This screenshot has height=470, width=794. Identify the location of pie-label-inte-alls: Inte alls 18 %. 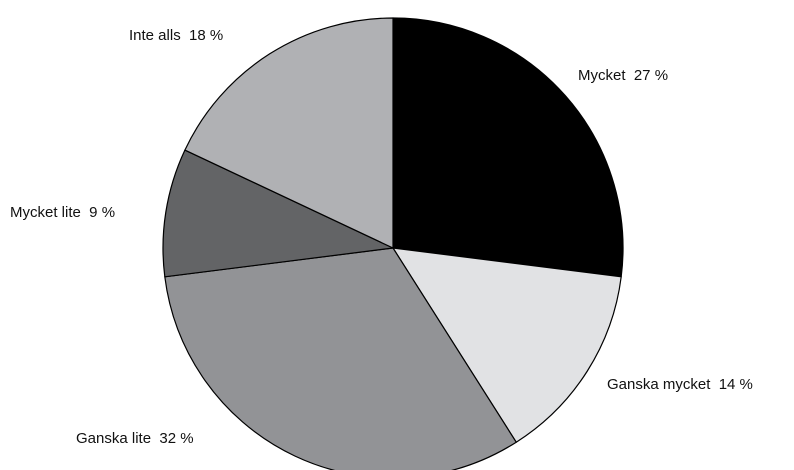
(176, 35).